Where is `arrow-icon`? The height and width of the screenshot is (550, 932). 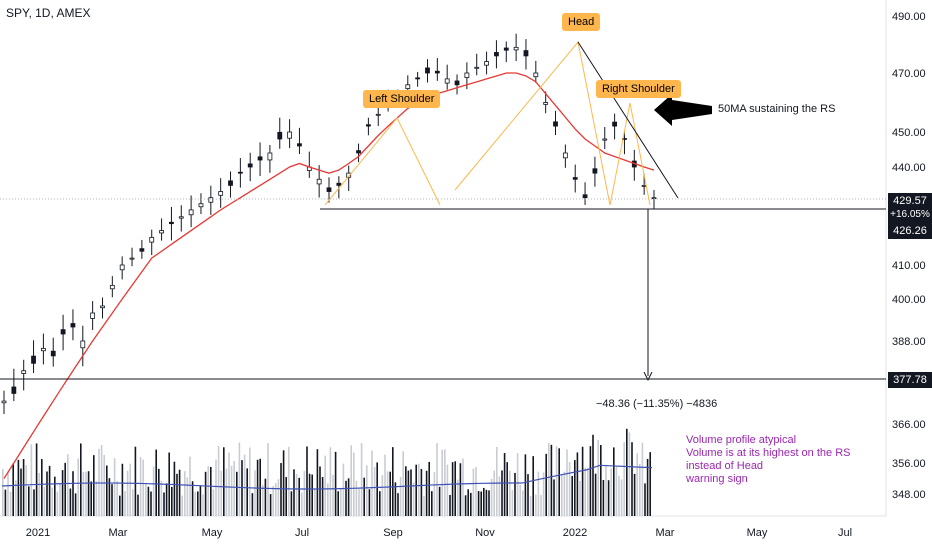 arrow-icon is located at coordinates (683, 110).